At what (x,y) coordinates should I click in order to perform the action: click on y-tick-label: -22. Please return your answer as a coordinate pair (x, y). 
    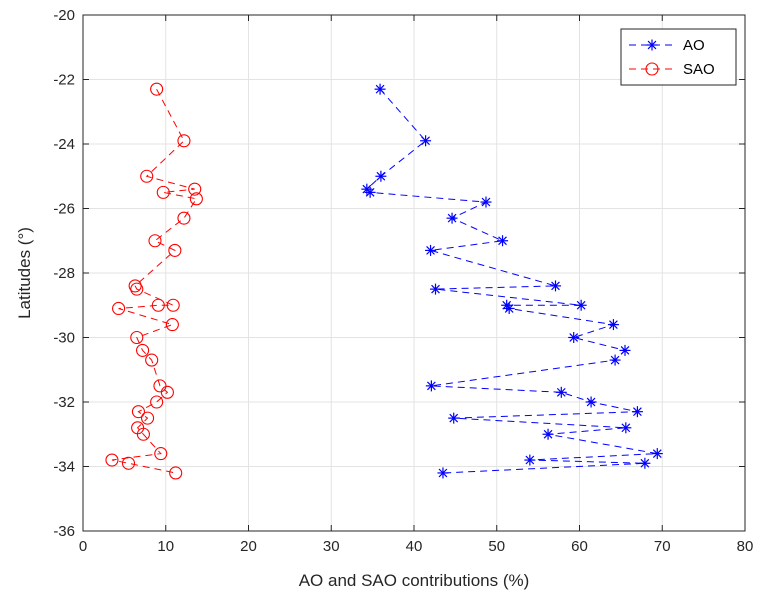
    Looking at the image, I should click on (64, 80).